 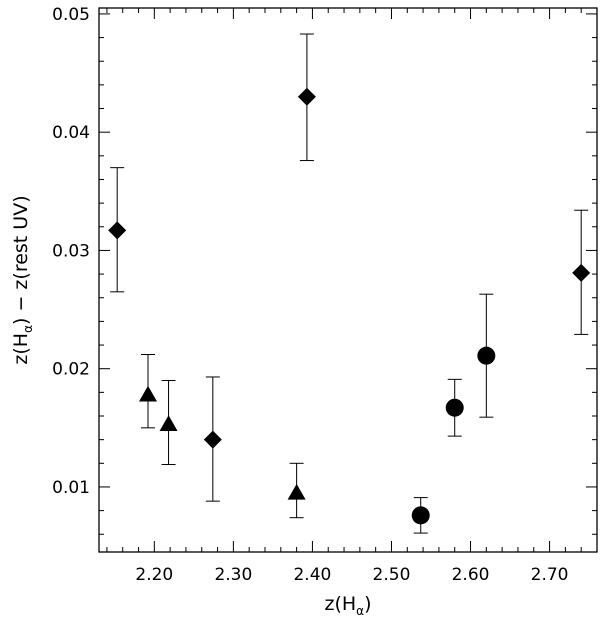 What do you see at coordinates (392, 575) in the screenshot?
I see `x-tick-label: 2.50` at bounding box center [392, 575].